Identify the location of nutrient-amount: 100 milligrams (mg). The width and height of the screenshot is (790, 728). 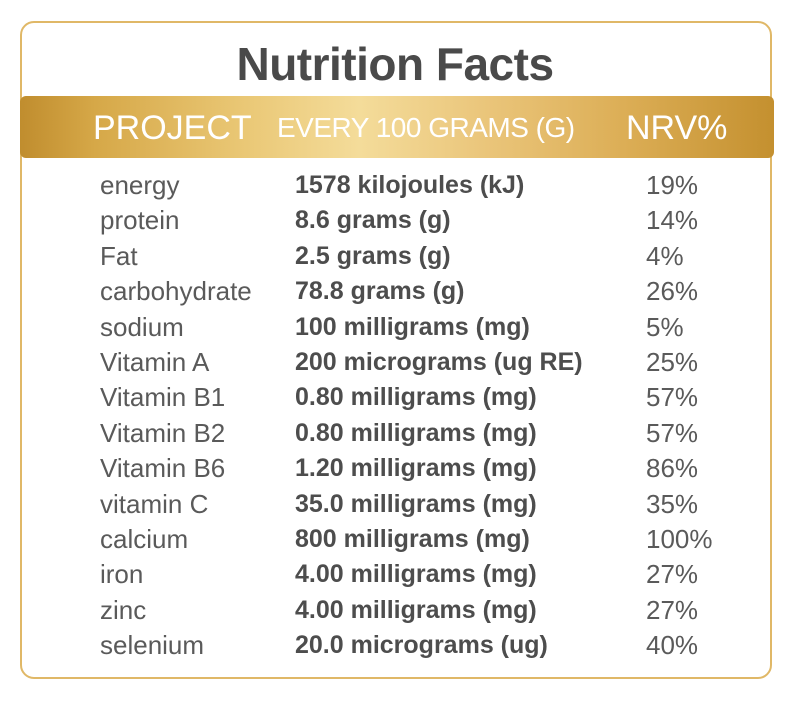
(412, 326).